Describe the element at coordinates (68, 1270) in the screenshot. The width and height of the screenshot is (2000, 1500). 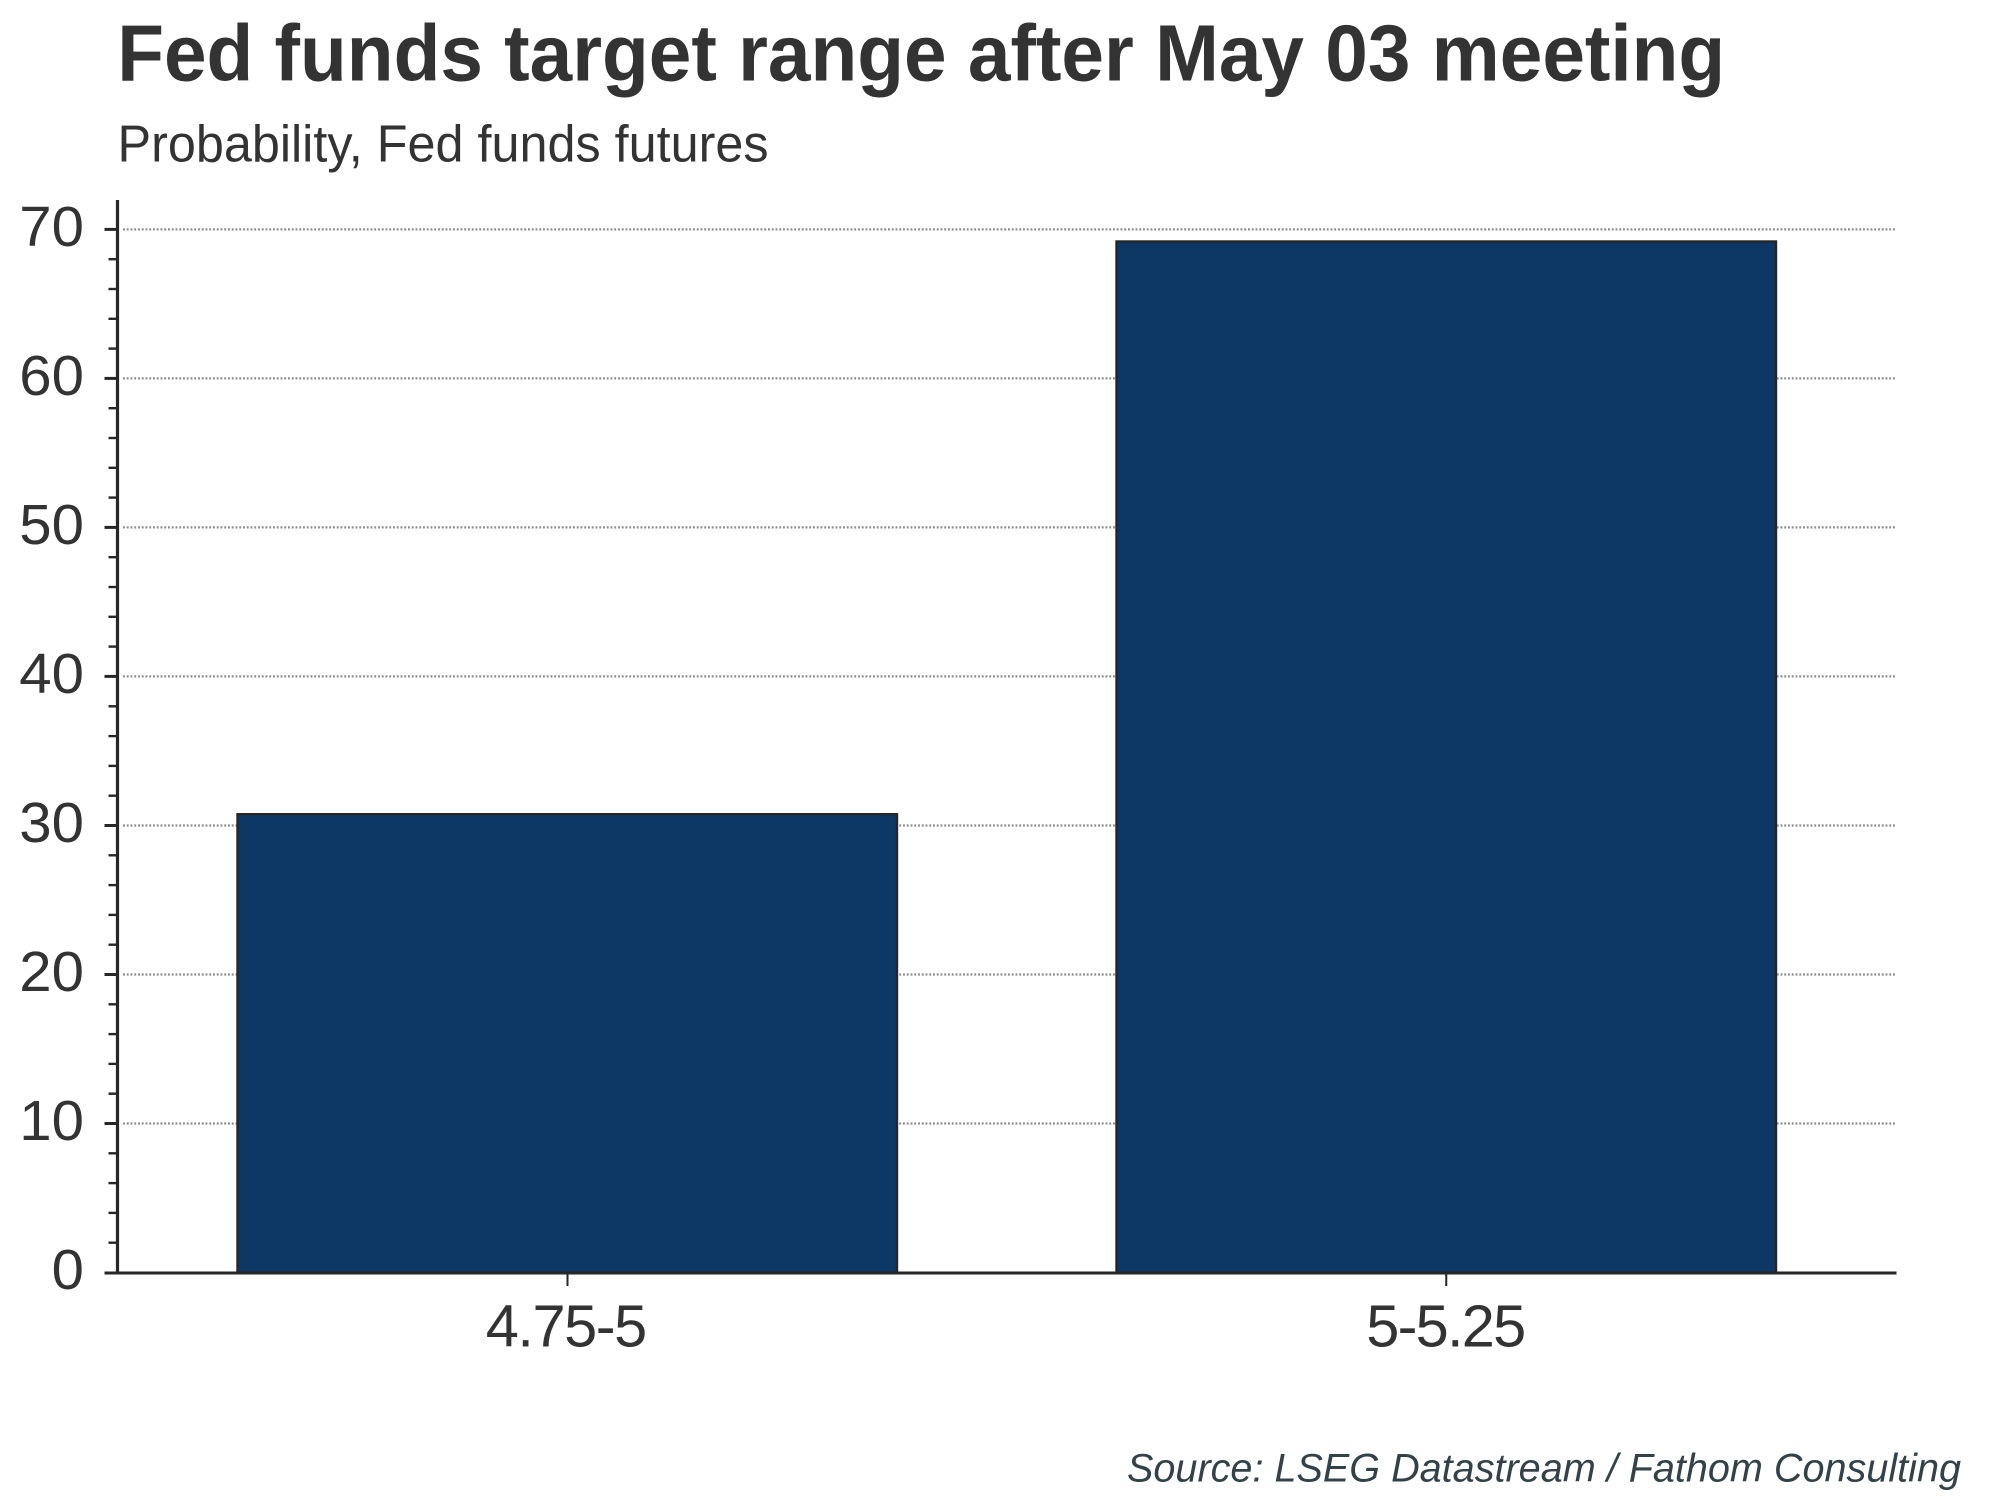
I see `svg-text: 0` at that location.